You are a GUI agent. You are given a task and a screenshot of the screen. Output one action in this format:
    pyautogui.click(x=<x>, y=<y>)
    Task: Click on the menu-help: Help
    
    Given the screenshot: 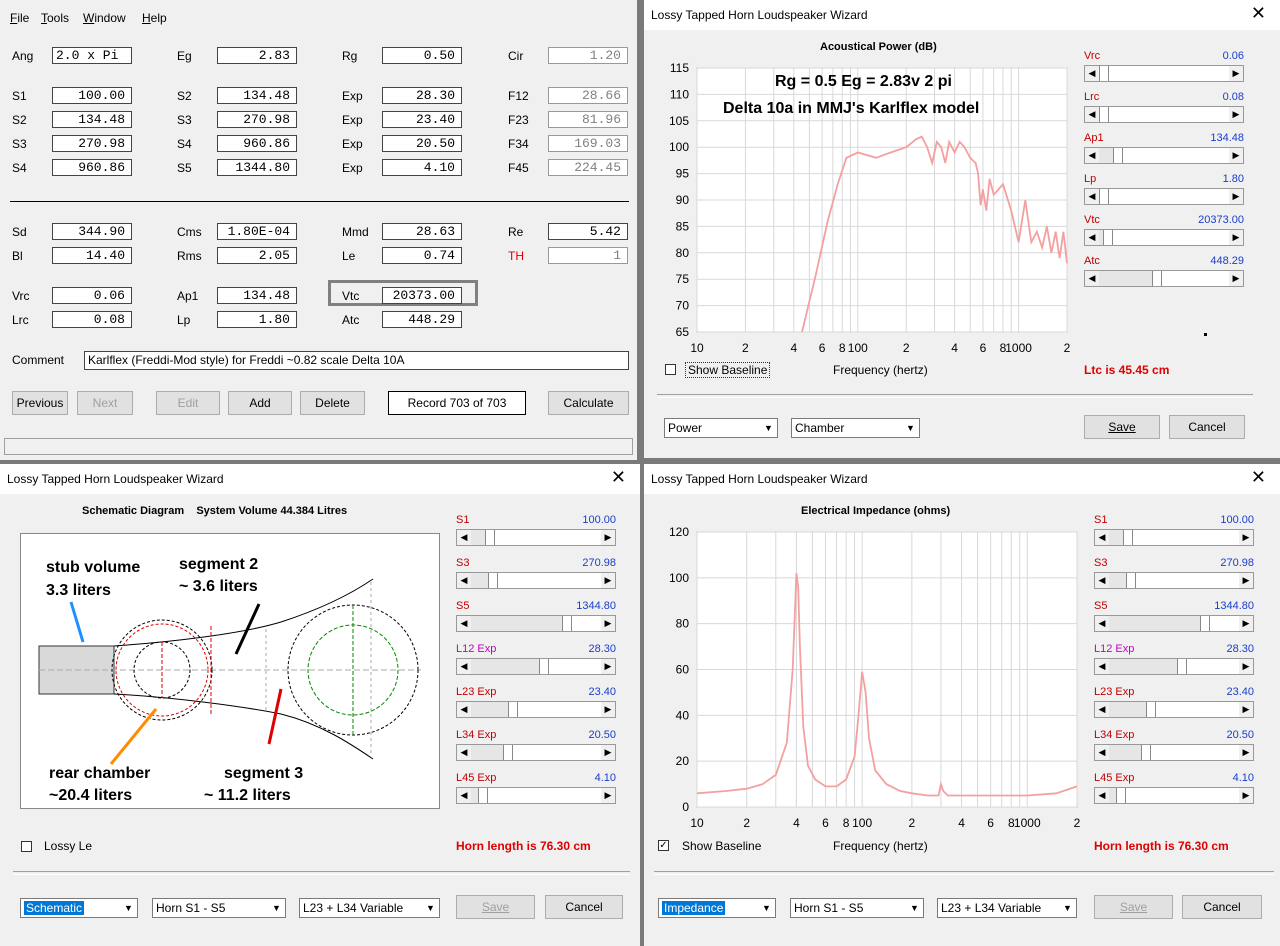 What is the action you would take?
    pyautogui.click(x=154, y=18)
    